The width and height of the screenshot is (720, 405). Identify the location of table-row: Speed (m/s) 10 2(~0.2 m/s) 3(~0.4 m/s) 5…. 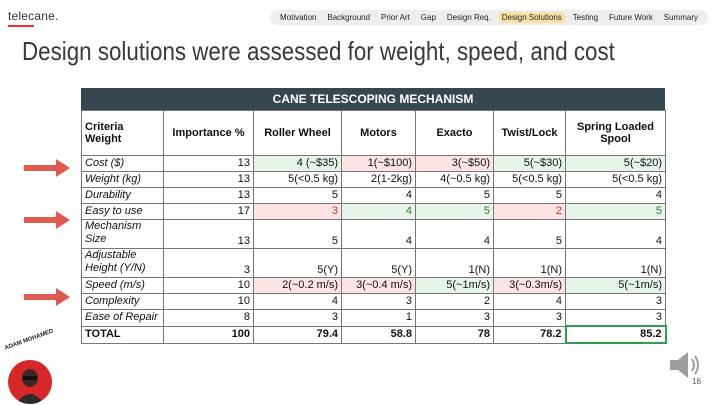
(373, 285).